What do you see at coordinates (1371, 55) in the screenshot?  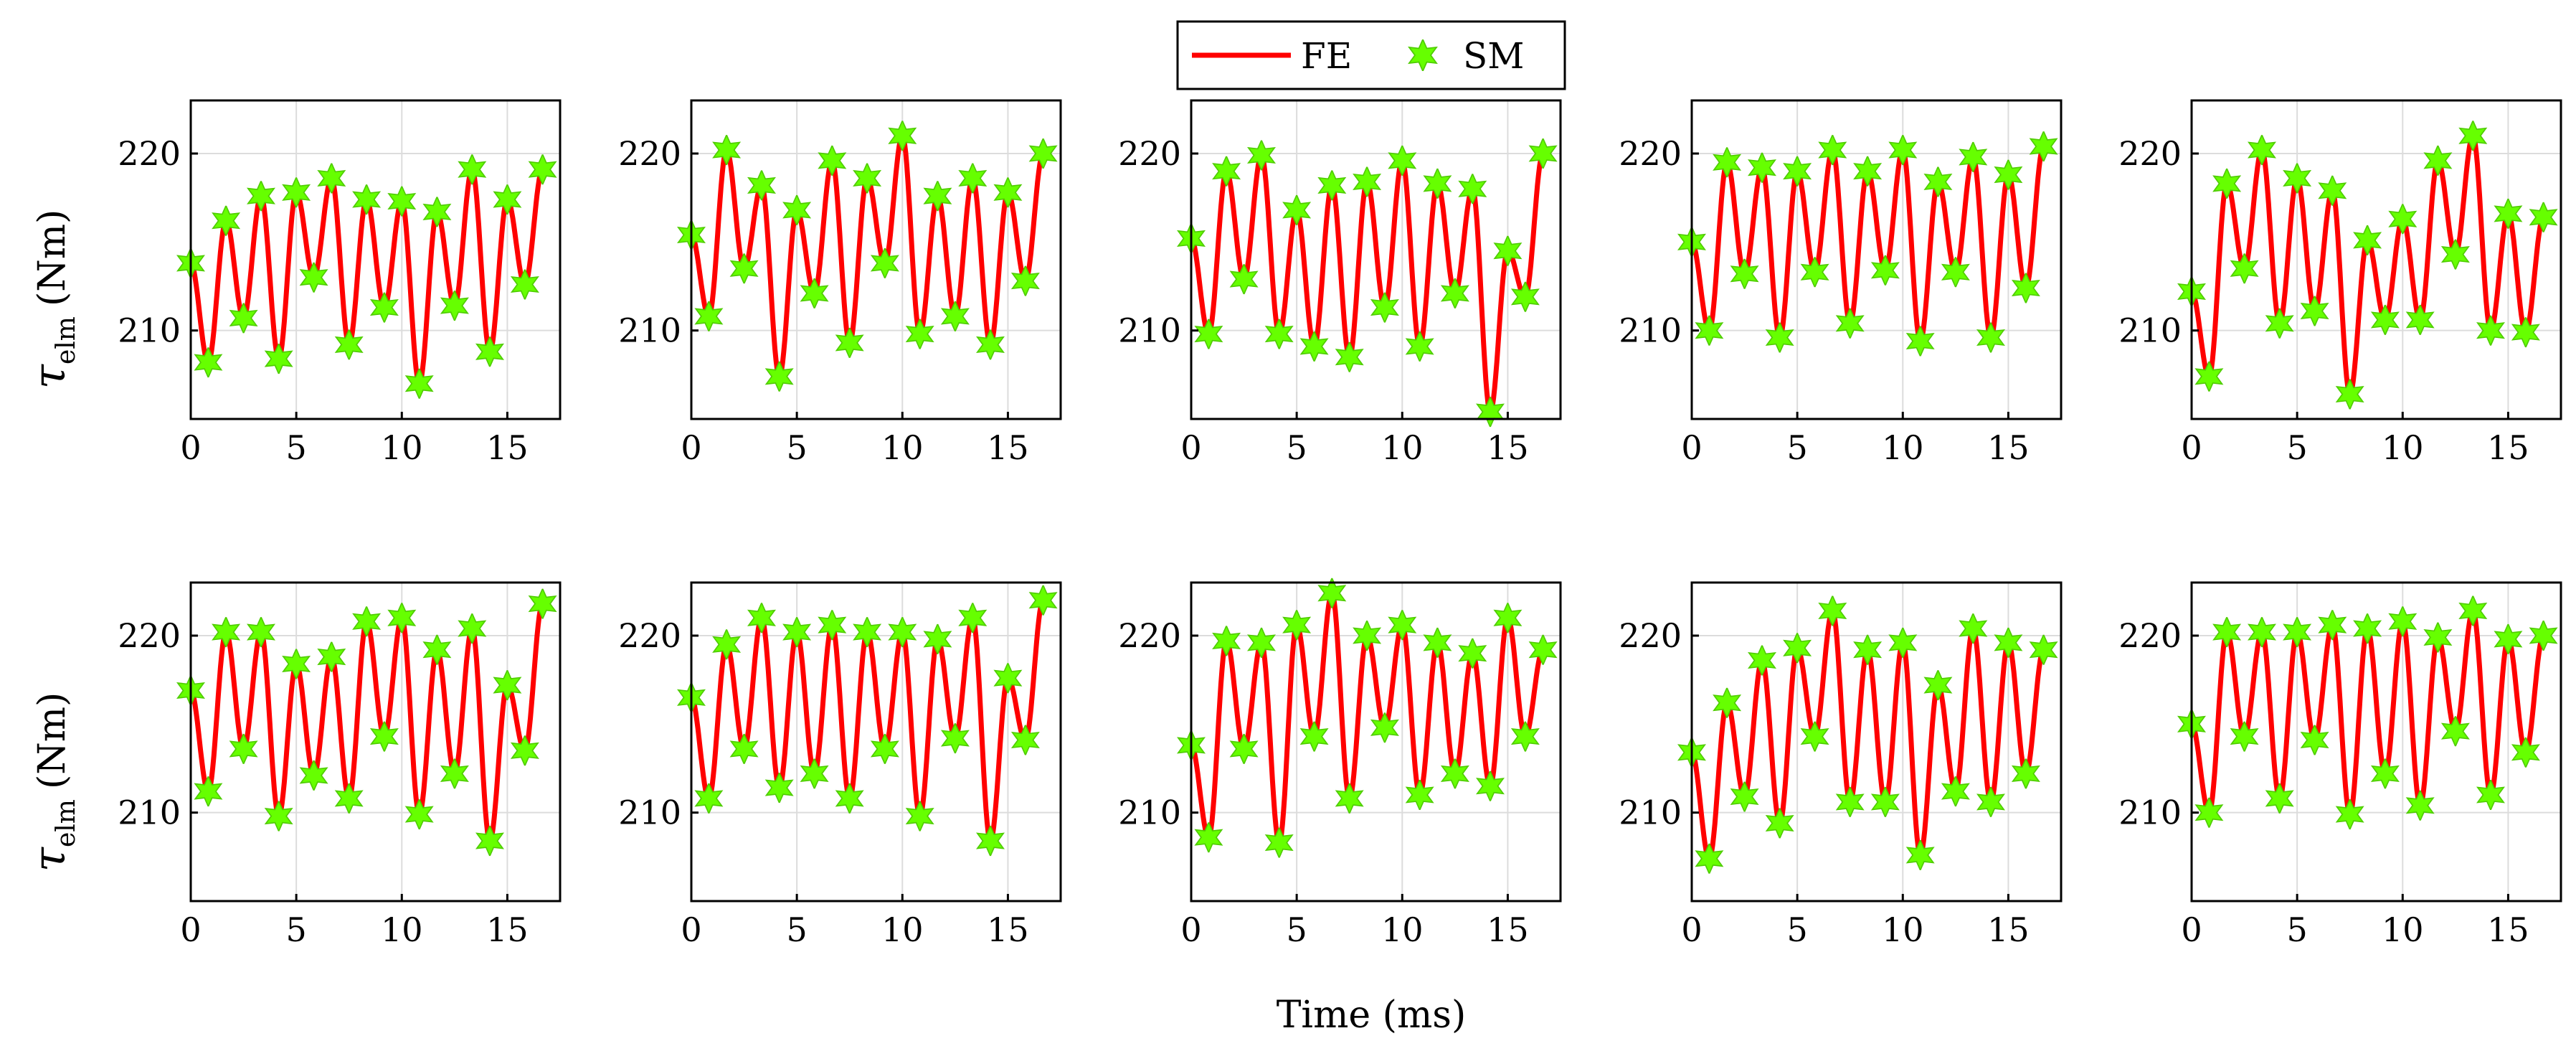 I see `legend: FE SM` at bounding box center [1371, 55].